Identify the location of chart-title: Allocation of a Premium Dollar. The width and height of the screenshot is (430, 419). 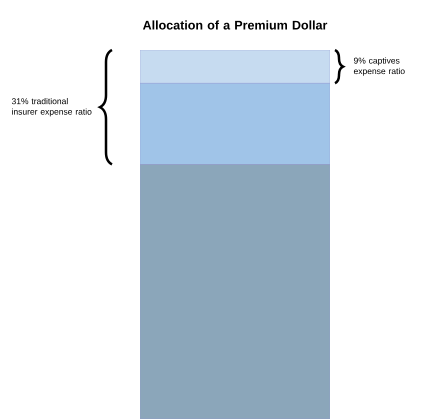
(235, 25).